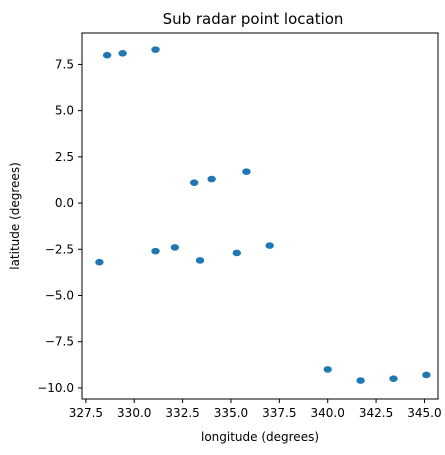  What do you see at coordinates (253, 19) in the screenshot?
I see `chart-title: Sub radar point location` at bounding box center [253, 19].